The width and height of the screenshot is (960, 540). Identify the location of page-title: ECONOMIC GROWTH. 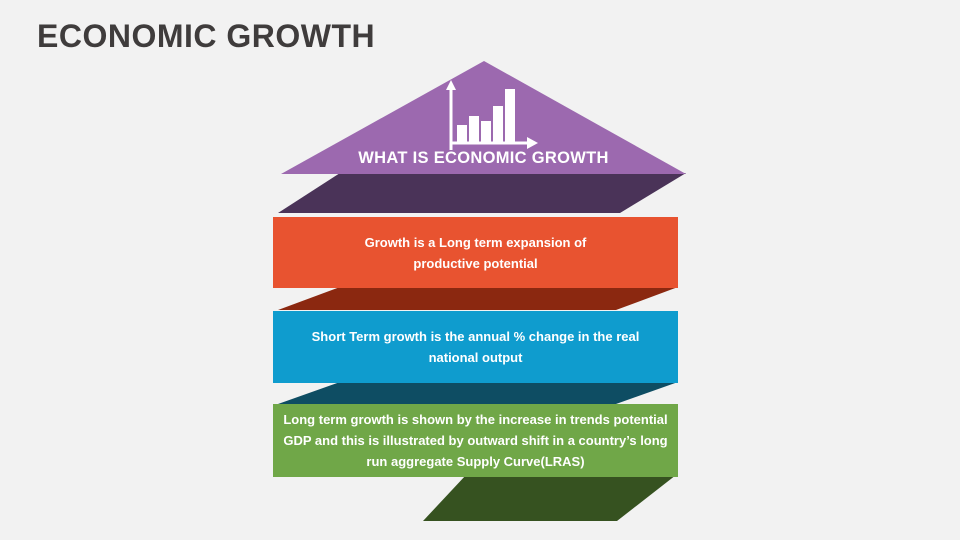
(206, 36).